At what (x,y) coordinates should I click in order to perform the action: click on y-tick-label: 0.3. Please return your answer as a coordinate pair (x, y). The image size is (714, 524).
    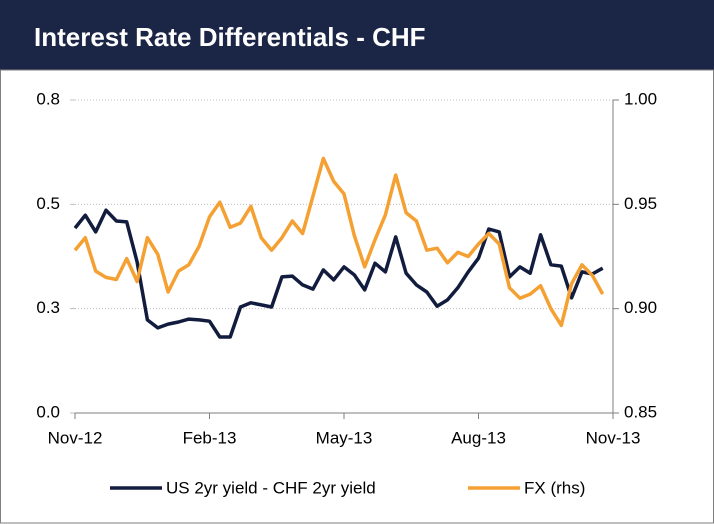
    Looking at the image, I should click on (48, 307).